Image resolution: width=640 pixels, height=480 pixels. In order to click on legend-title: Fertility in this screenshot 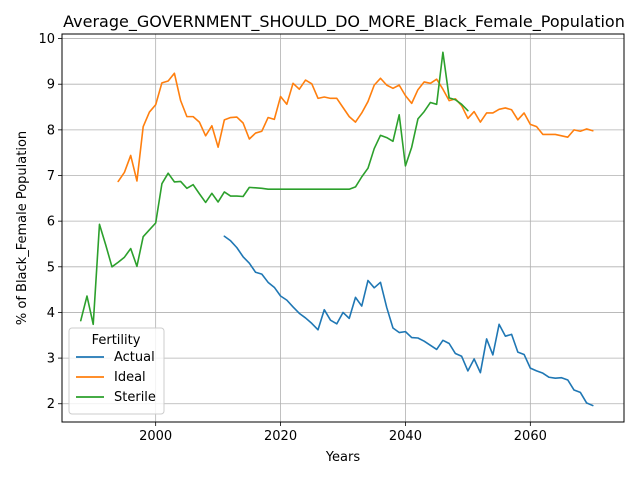, I will do `click(116, 340)`.